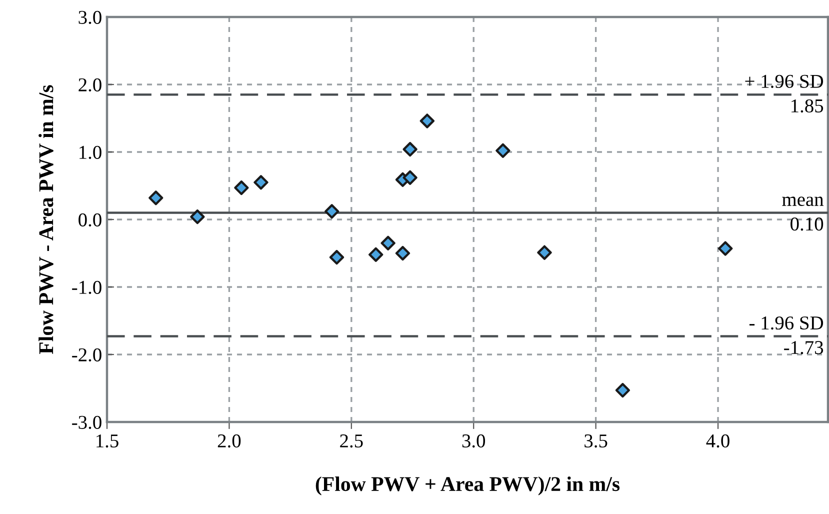 The height and width of the screenshot is (514, 829). Describe the element at coordinates (351, 441) in the screenshot. I see `x-tick-label: 2.5` at that location.